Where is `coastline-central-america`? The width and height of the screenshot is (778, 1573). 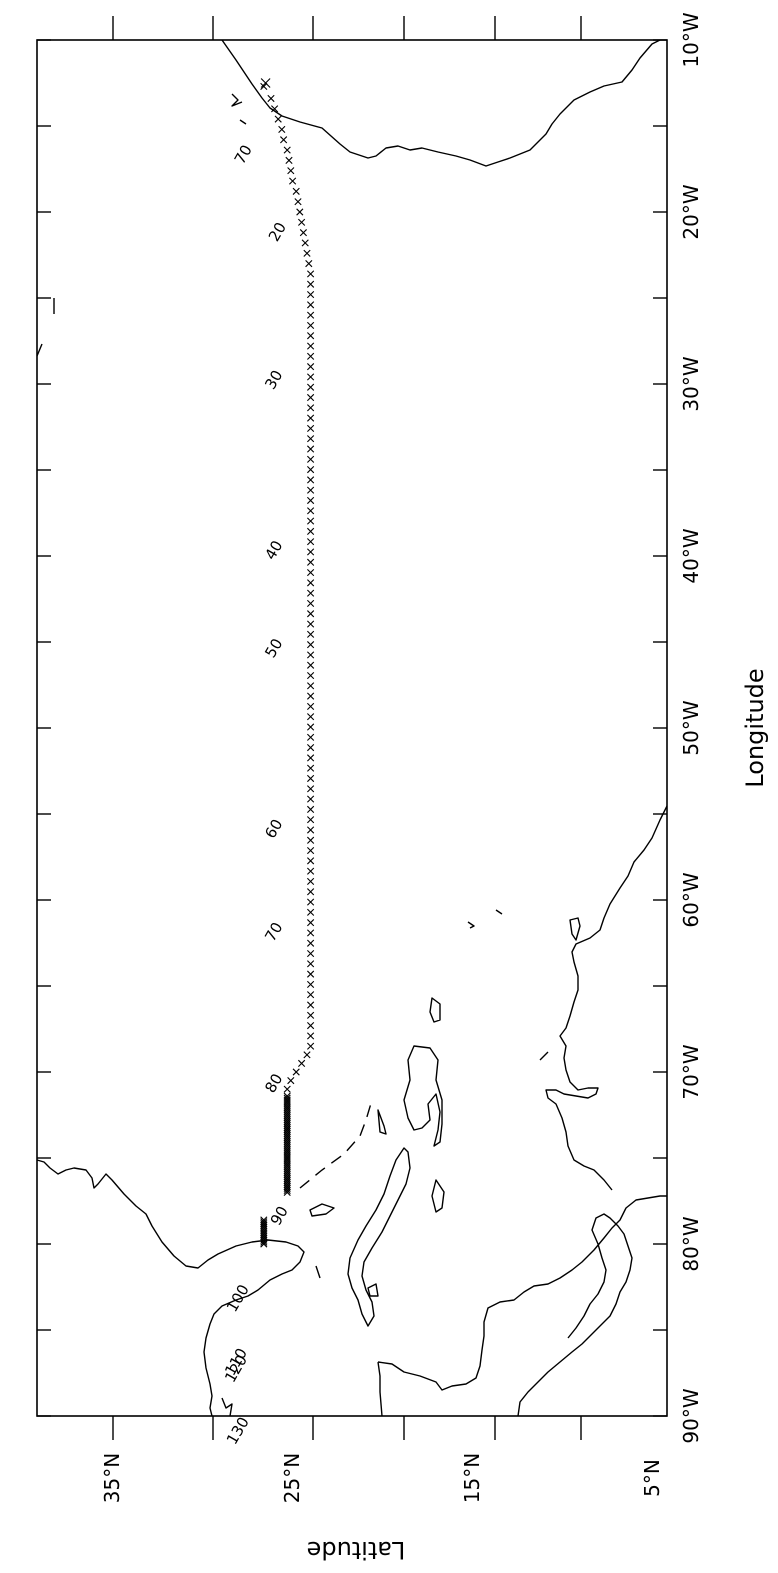
coastline-central-america is located at coordinates (522, 1306).